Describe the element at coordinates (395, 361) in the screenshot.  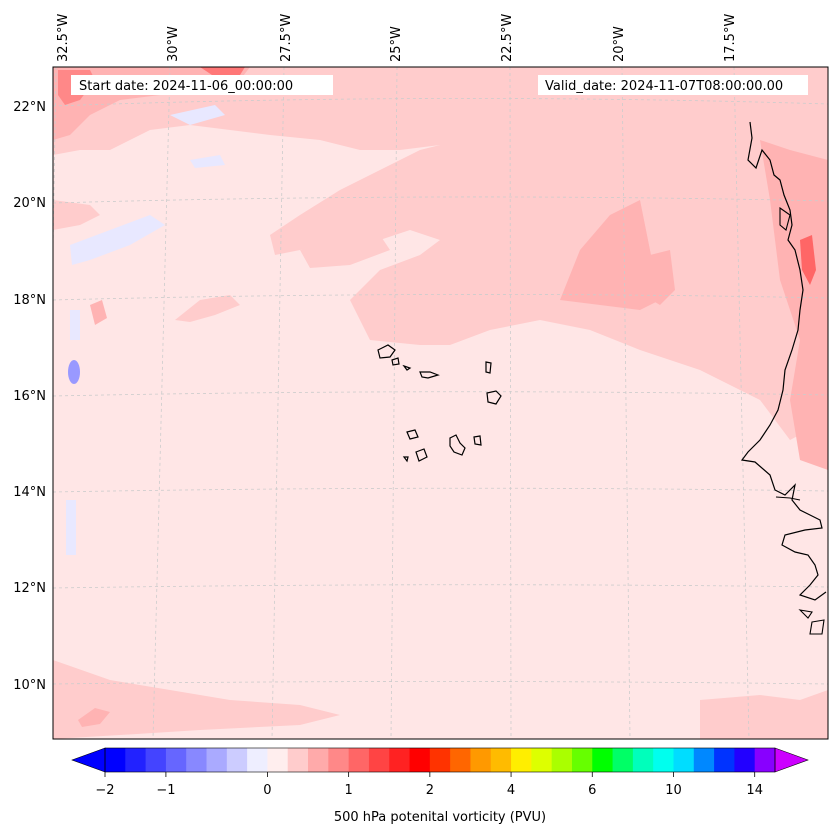
I see `island-sao-vicente` at that location.